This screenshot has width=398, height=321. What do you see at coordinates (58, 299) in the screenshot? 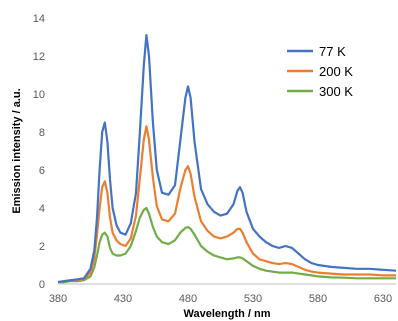
I see `x-tick-label: 380` at bounding box center [58, 299].